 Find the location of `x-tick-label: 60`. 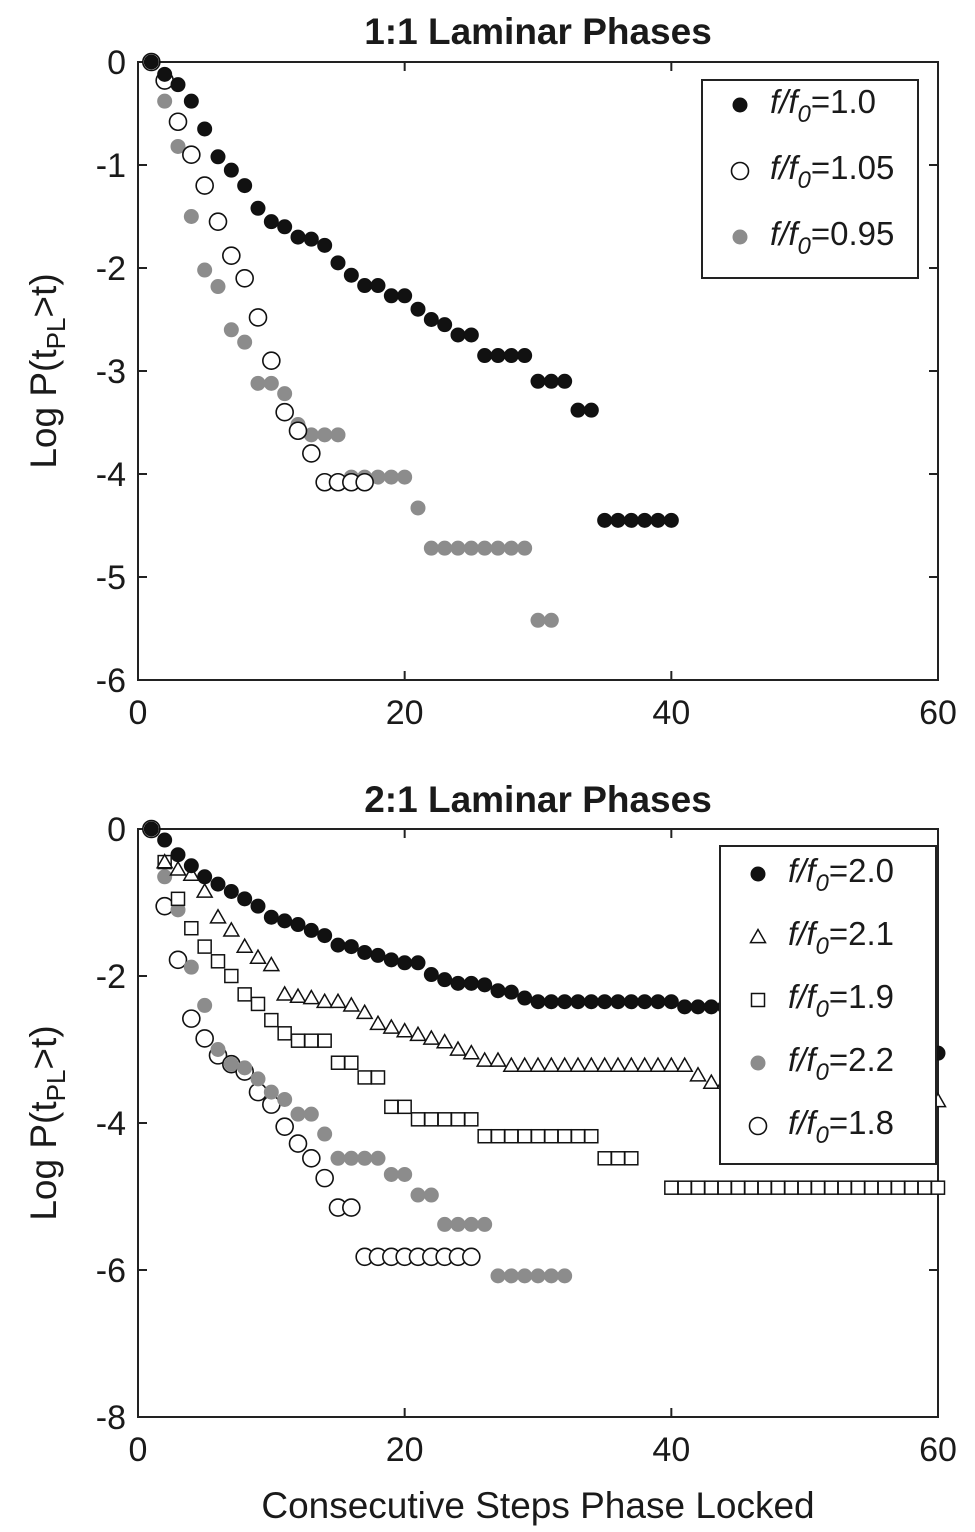

x-tick-label: 60 is located at coordinates (938, 713).